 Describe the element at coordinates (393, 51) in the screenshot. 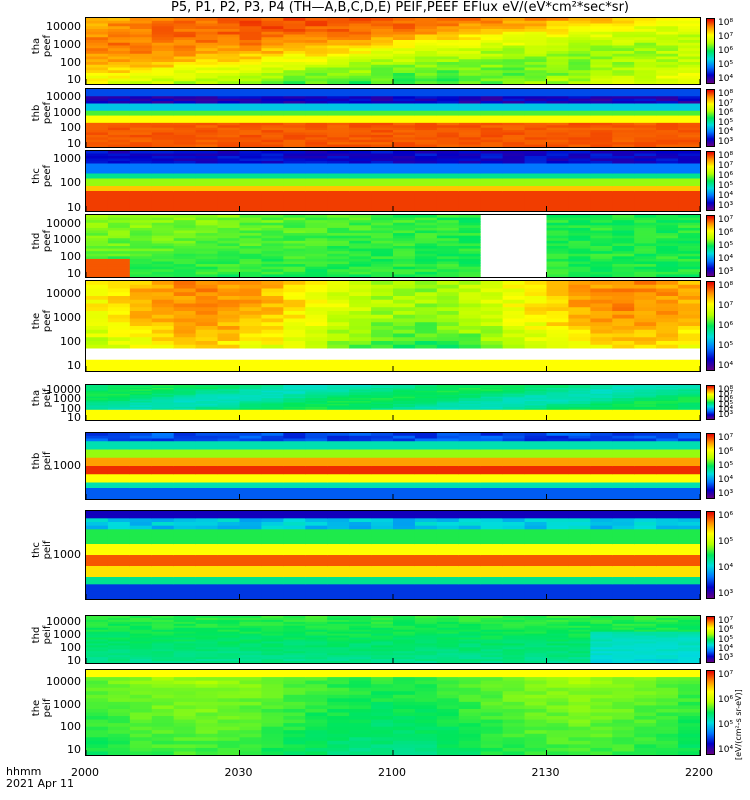

I see `spectrogram-panel-tha-peef` at that location.